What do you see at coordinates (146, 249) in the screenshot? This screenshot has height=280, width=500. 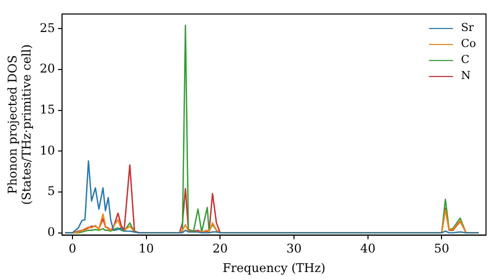 I see `x-tick-label: 10` at bounding box center [146, 249].